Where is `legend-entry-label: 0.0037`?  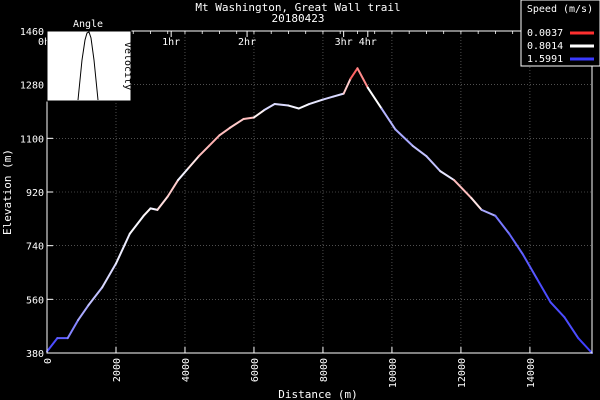 legend-entry-label: 0.0037 is located at coordinates (545, 33).